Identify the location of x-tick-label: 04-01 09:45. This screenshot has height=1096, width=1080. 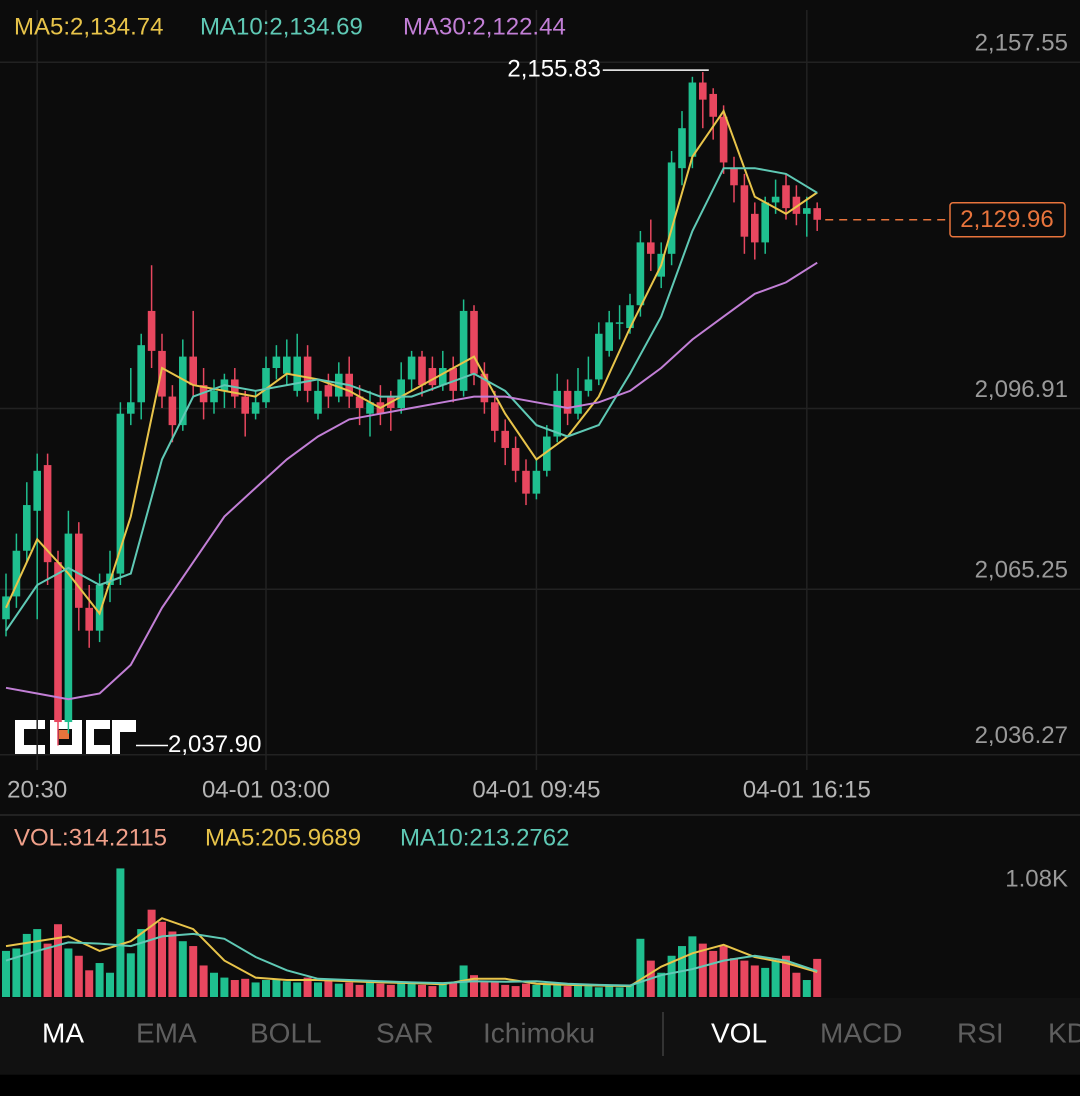
(536, 789).